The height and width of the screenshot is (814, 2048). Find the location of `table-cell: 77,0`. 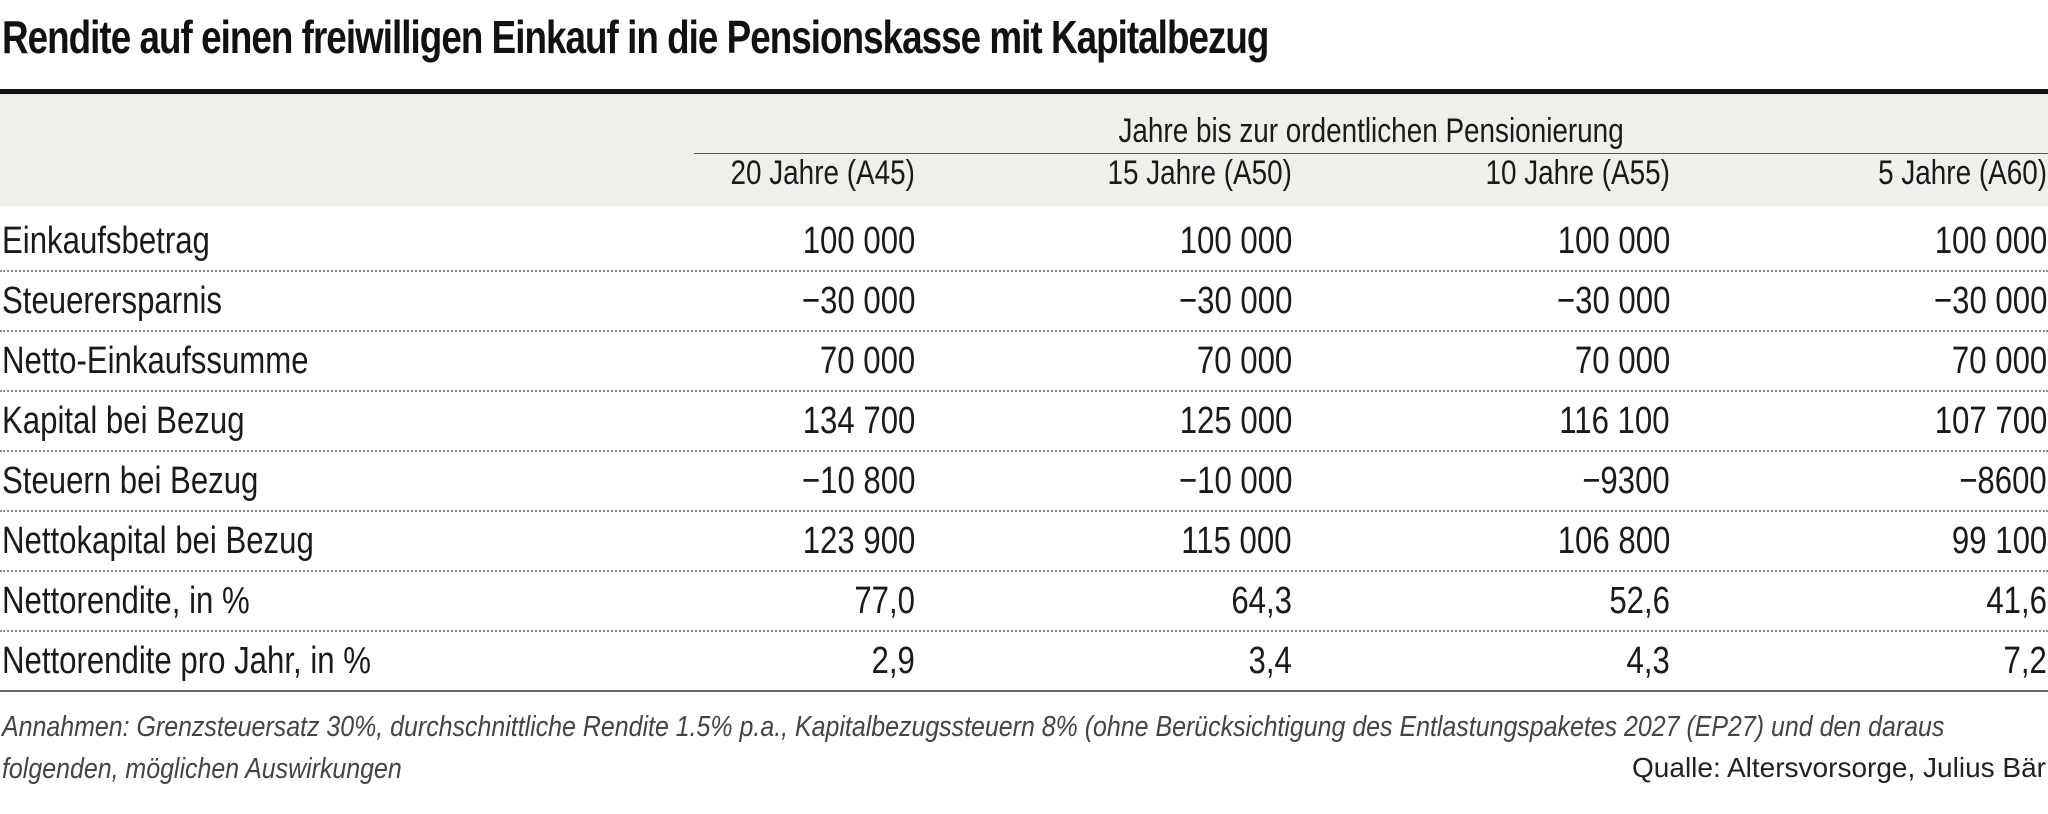

table-cell: 77,0 is located at coordinates (884, 601).